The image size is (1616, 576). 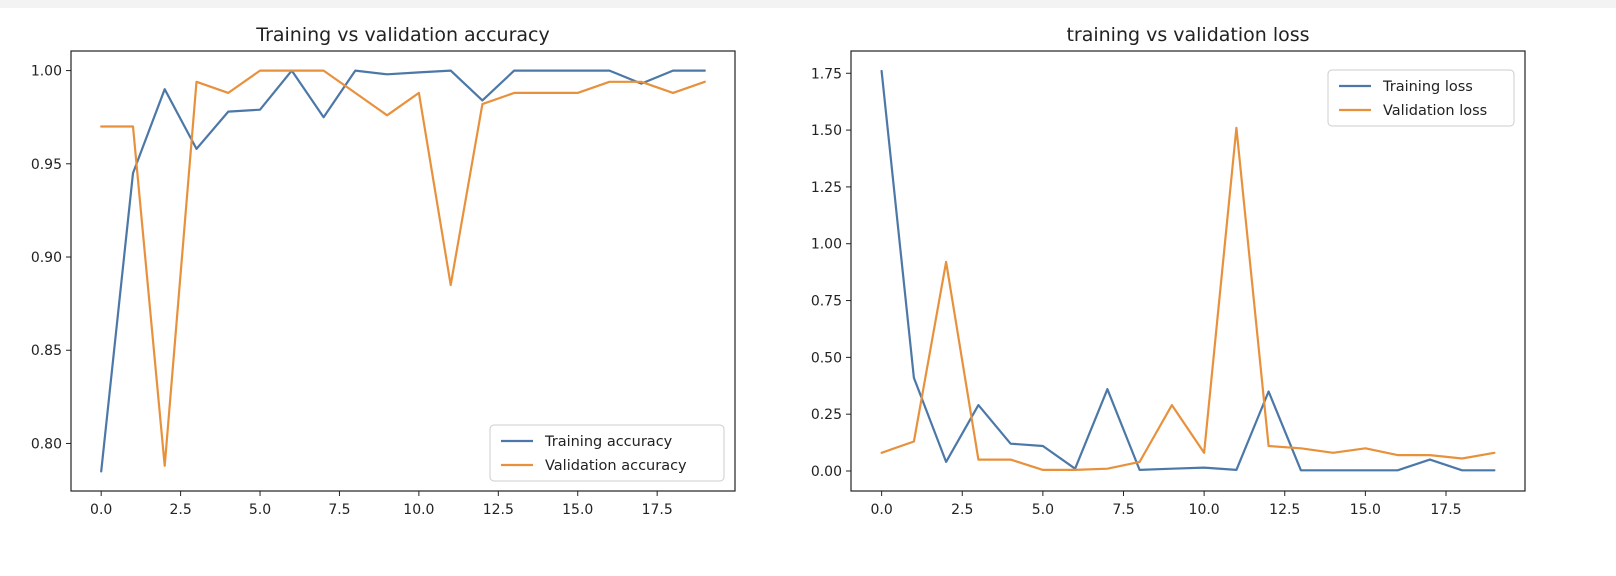 What do you see at coordinates (826, 302) in the screenshot?
I see `y-tick-label: 0.75` at bounding box center [826, 302].